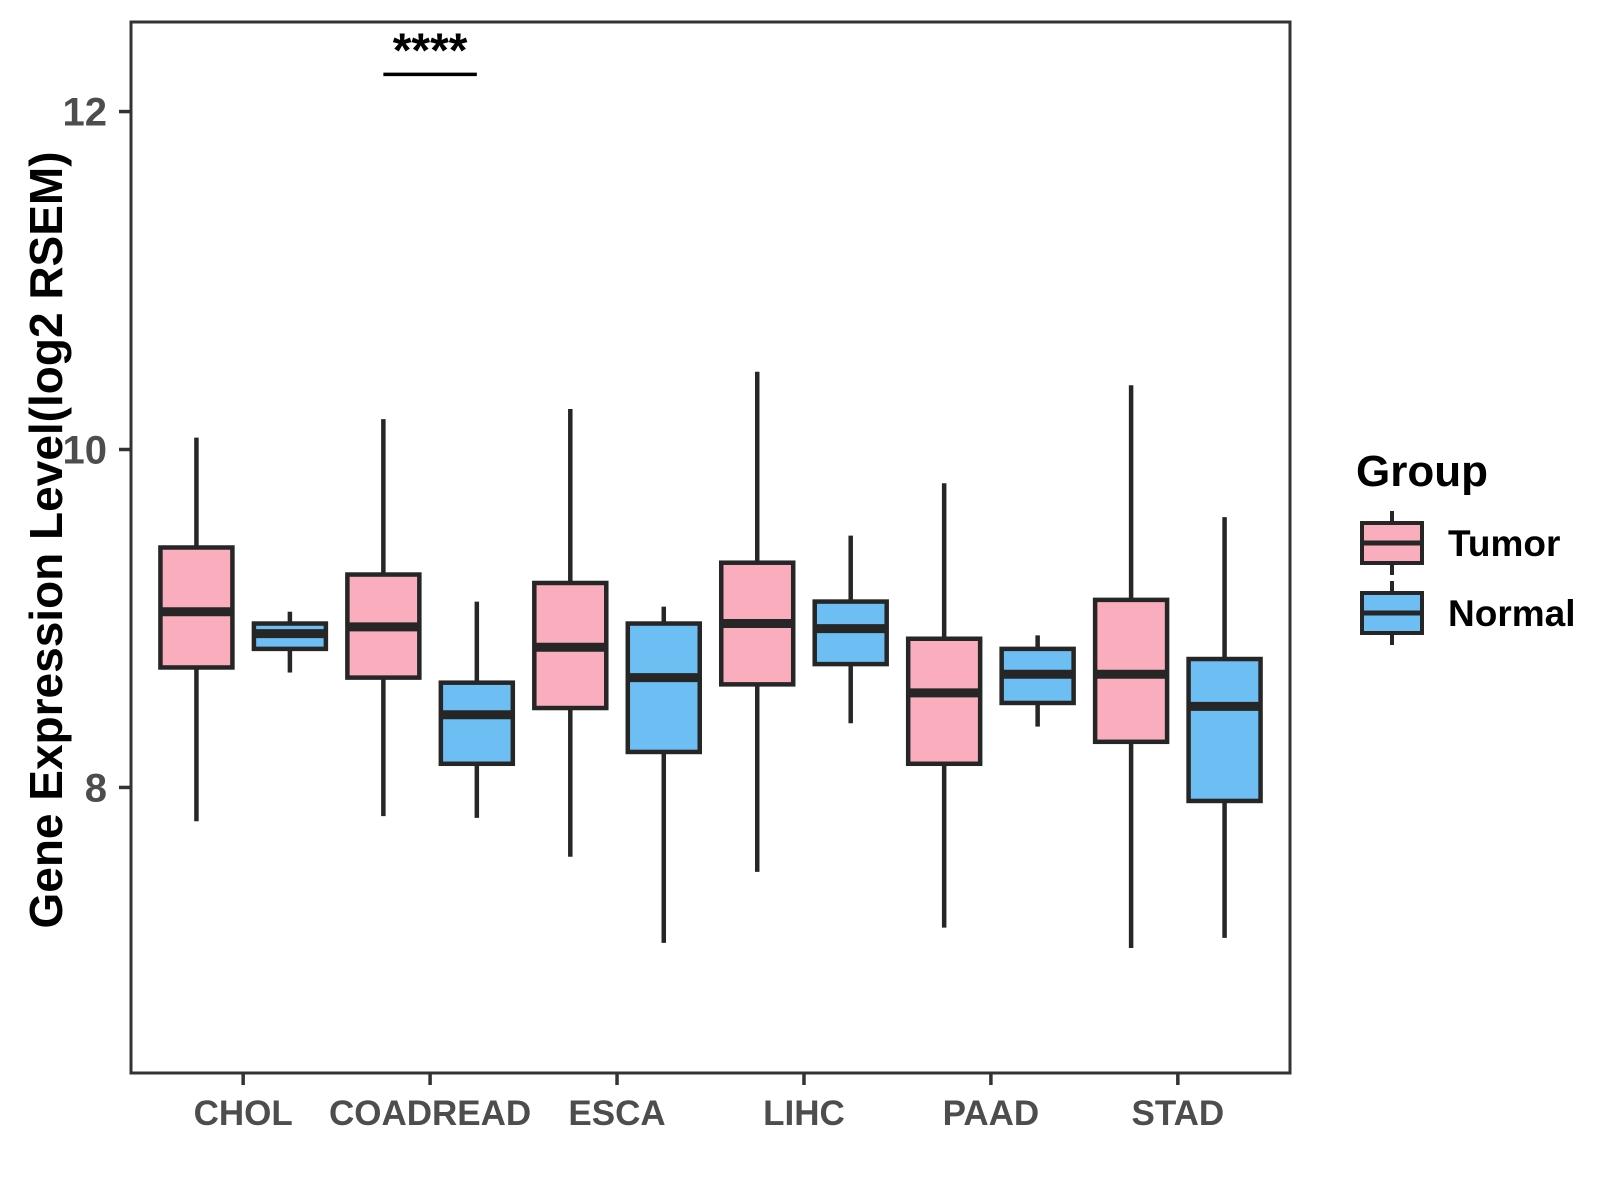 The image size is (1600, 1200). I want to click on y-tick-label-10: 10, so click(85, 450).